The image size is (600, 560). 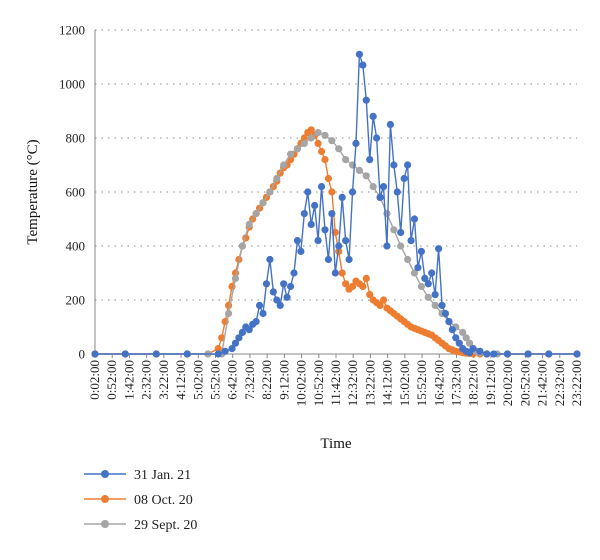 I want to click on x-tick-label: 2:32:00, so click(x=146, y=380).